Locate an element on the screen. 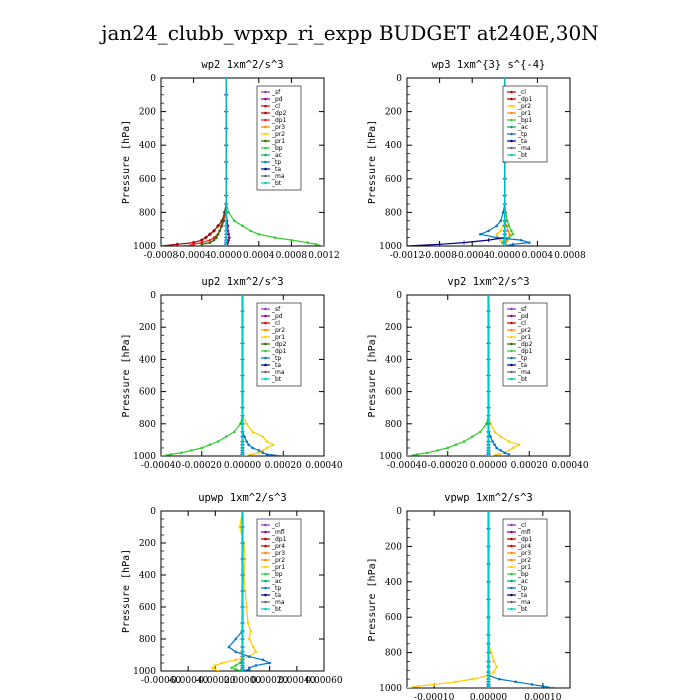 The width and height of the screenshot is (700, 700). legend-label: _ma is located at coordinates (524, 602).